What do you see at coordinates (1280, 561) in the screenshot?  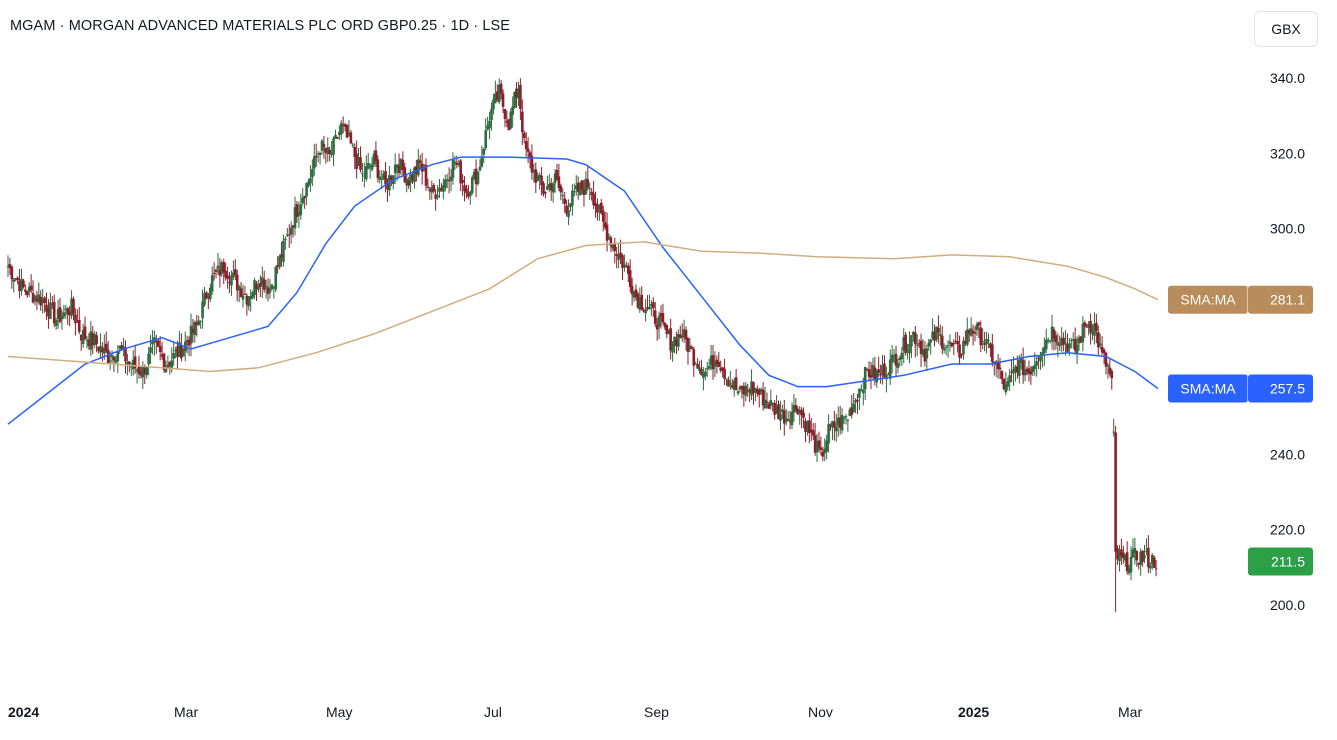 I see `last-price-badge: 211.5` at bounding box center [1280, 561].